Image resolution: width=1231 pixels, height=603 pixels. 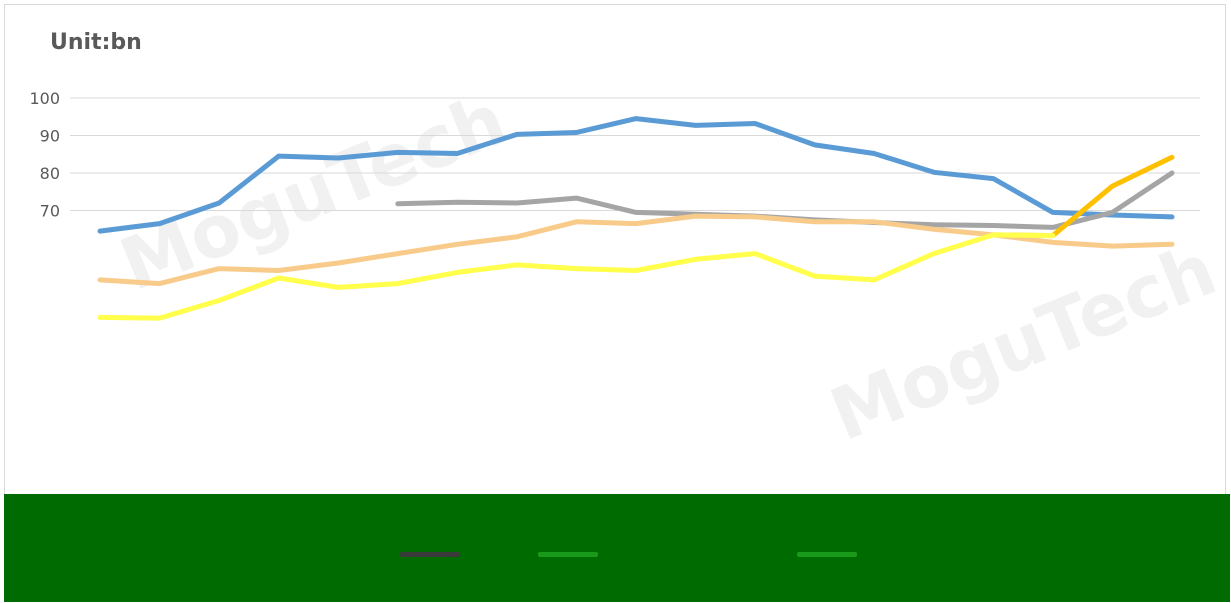 What do you see at coordinates (44, 155) in the screenshot?
I see `y-axis-ticks: 100 90 80 70` at bounding box center [44, 155].